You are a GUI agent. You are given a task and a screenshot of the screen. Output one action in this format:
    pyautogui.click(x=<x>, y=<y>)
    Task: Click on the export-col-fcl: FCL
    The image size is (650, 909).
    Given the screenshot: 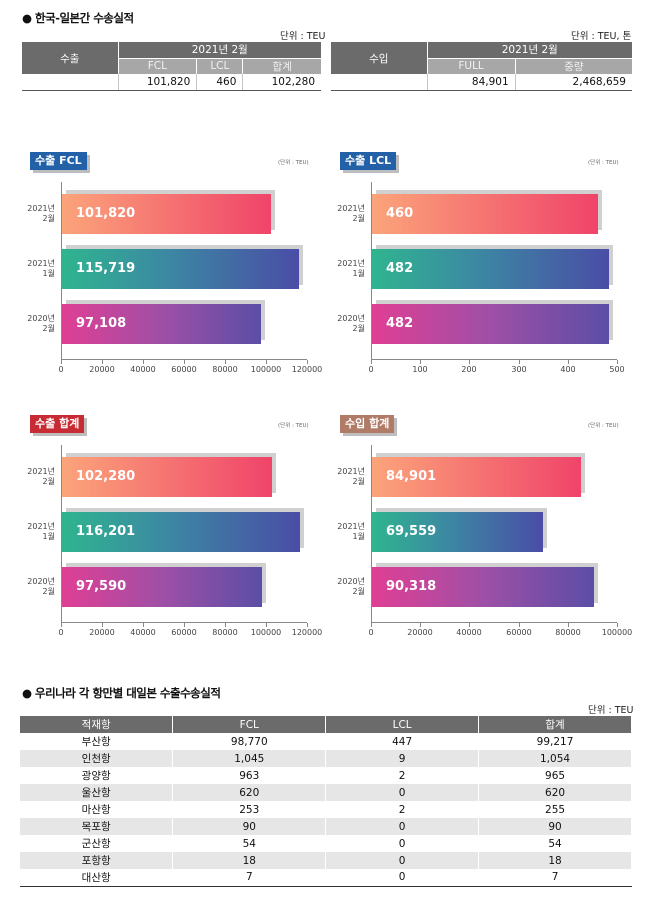 What is the action you would take?
    pyautogui.click(x=158, y=66)
    